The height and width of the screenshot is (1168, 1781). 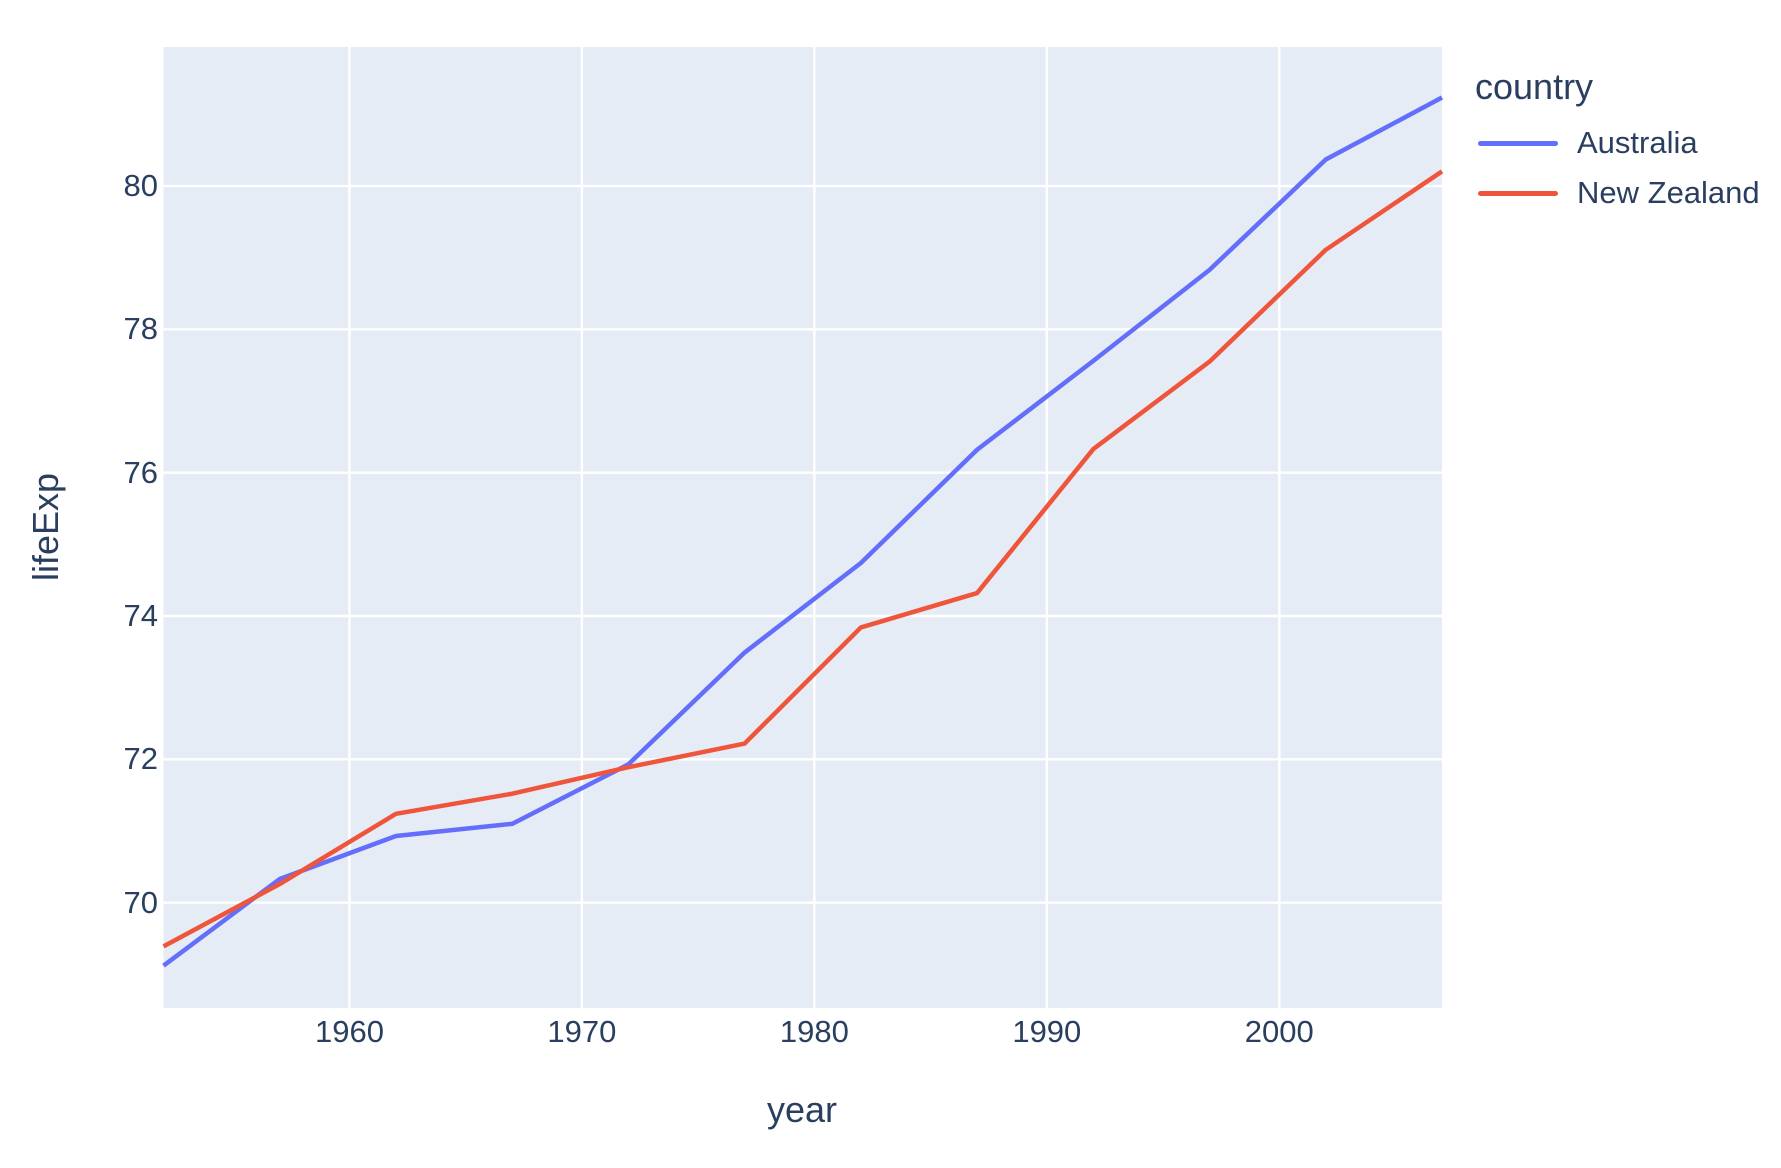 I want to click on y-tick-label: 80, so click(x=140, y=186).